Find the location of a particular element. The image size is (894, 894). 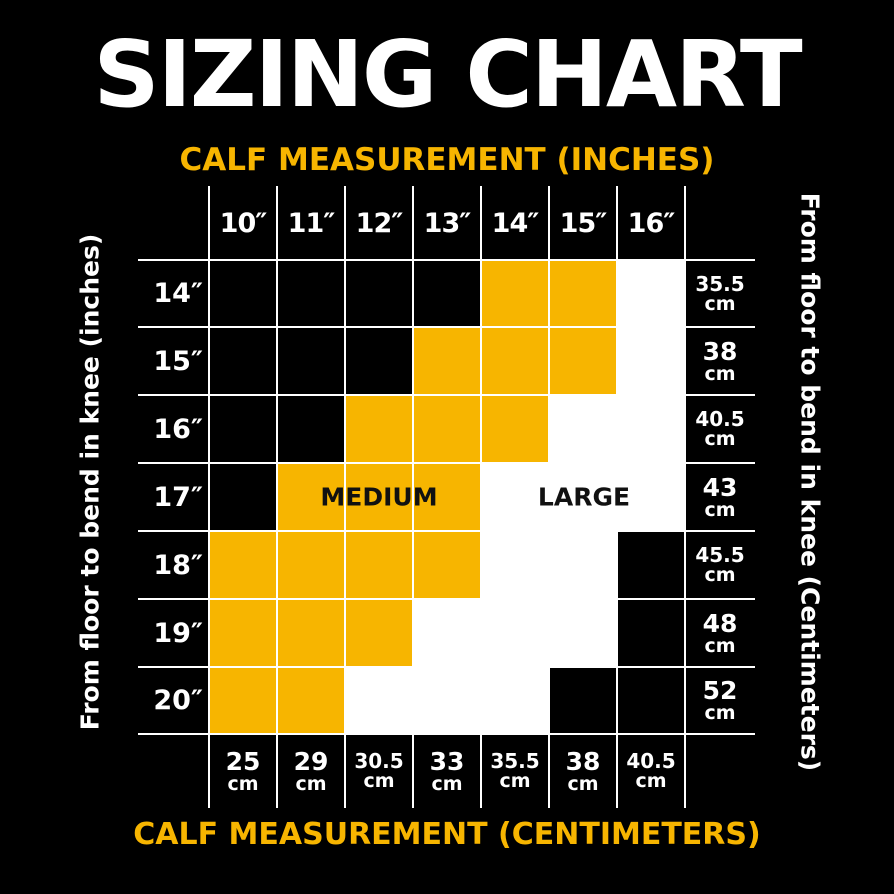

row-label-cm-value: 40.5 is located at coordinates (720, 419).